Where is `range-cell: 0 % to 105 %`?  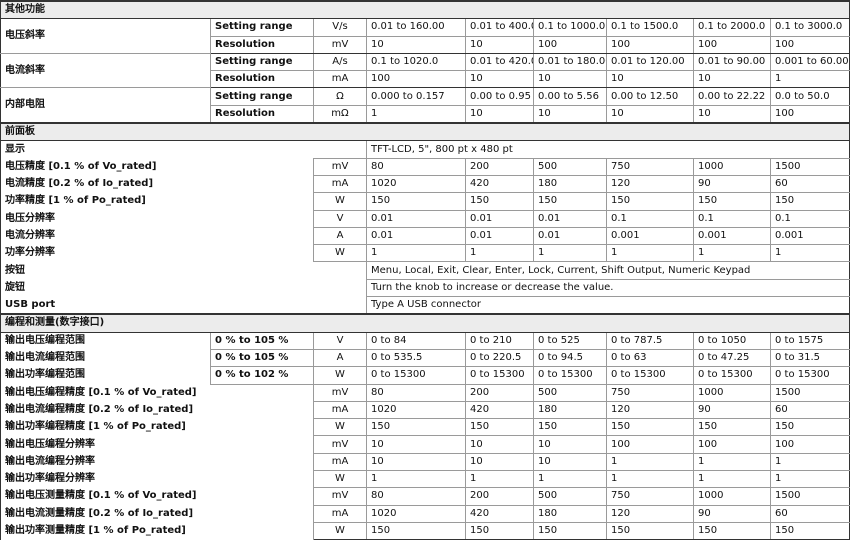 range-cell: 0 % to 105 % is located at coordinates (262, 358).